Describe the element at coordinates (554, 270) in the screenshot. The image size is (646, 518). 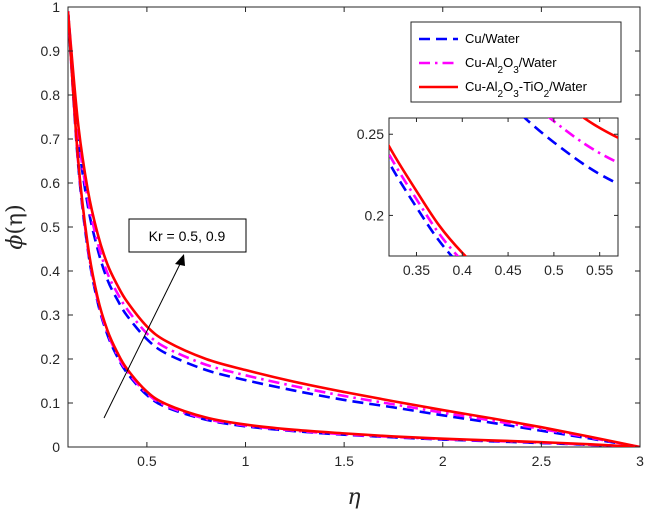
I see `inset-x-tick-label: 0.5` at that location.